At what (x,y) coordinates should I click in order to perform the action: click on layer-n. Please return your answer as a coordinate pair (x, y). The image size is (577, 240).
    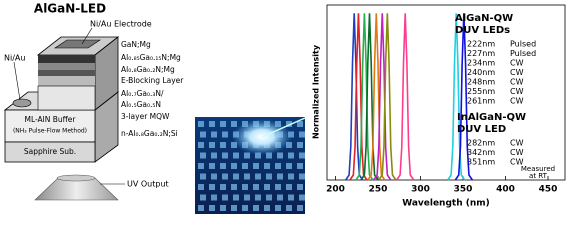
    Looking at the image, I should click on (66, 98).